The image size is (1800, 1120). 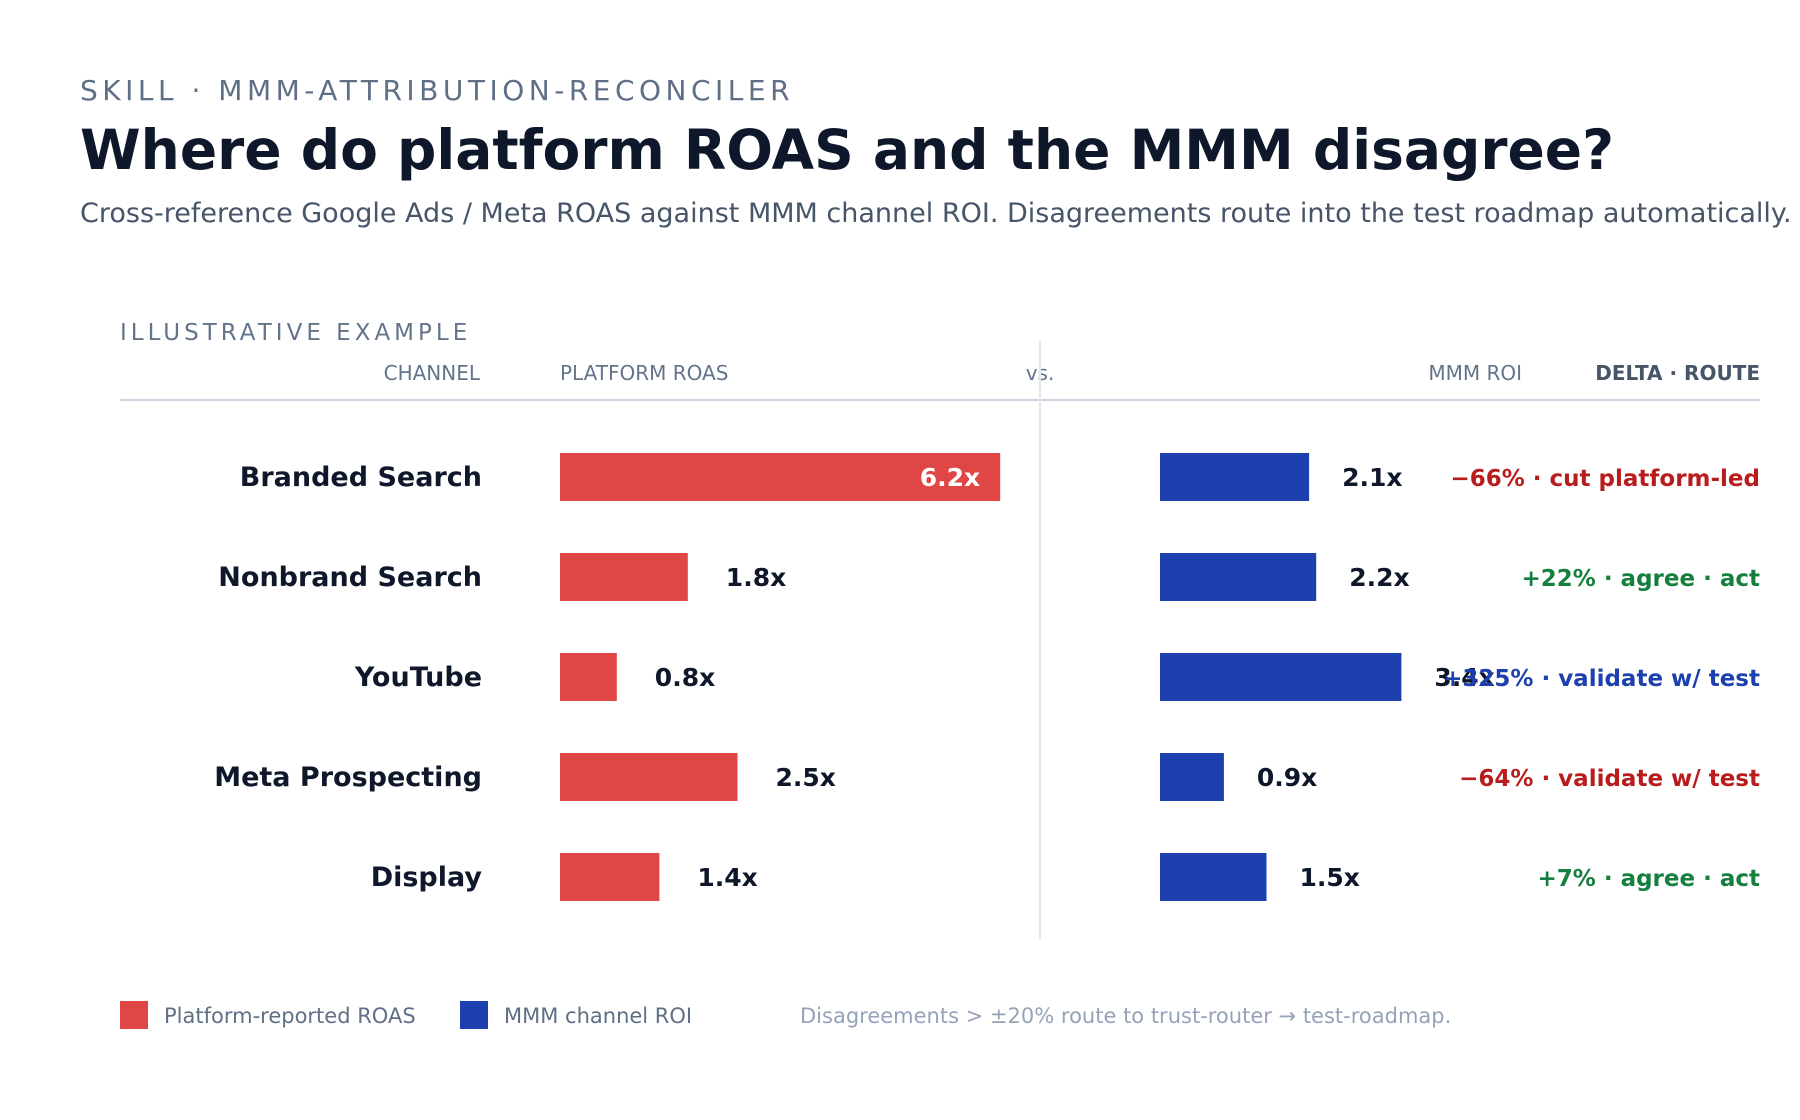 What do you see at coordinates (1379, 577) in the screenshot?
I see `mmm-roi-value-label: 2.2x` at bounding box center [1379, 577].